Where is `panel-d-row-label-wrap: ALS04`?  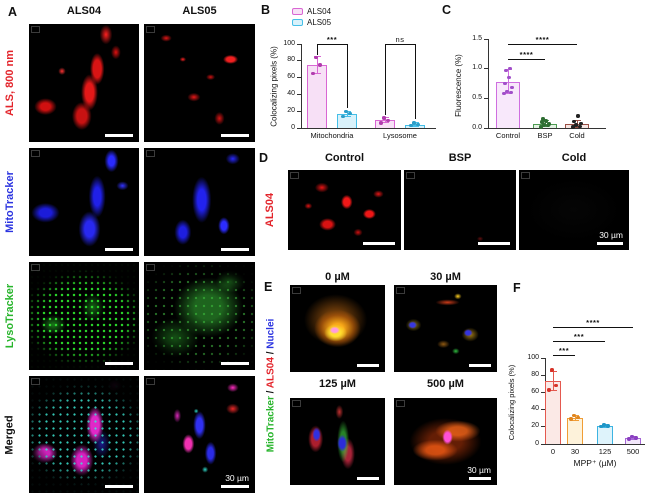 panel-d-row-label-wrap: ALS04 is located at coordinates (270, 210).